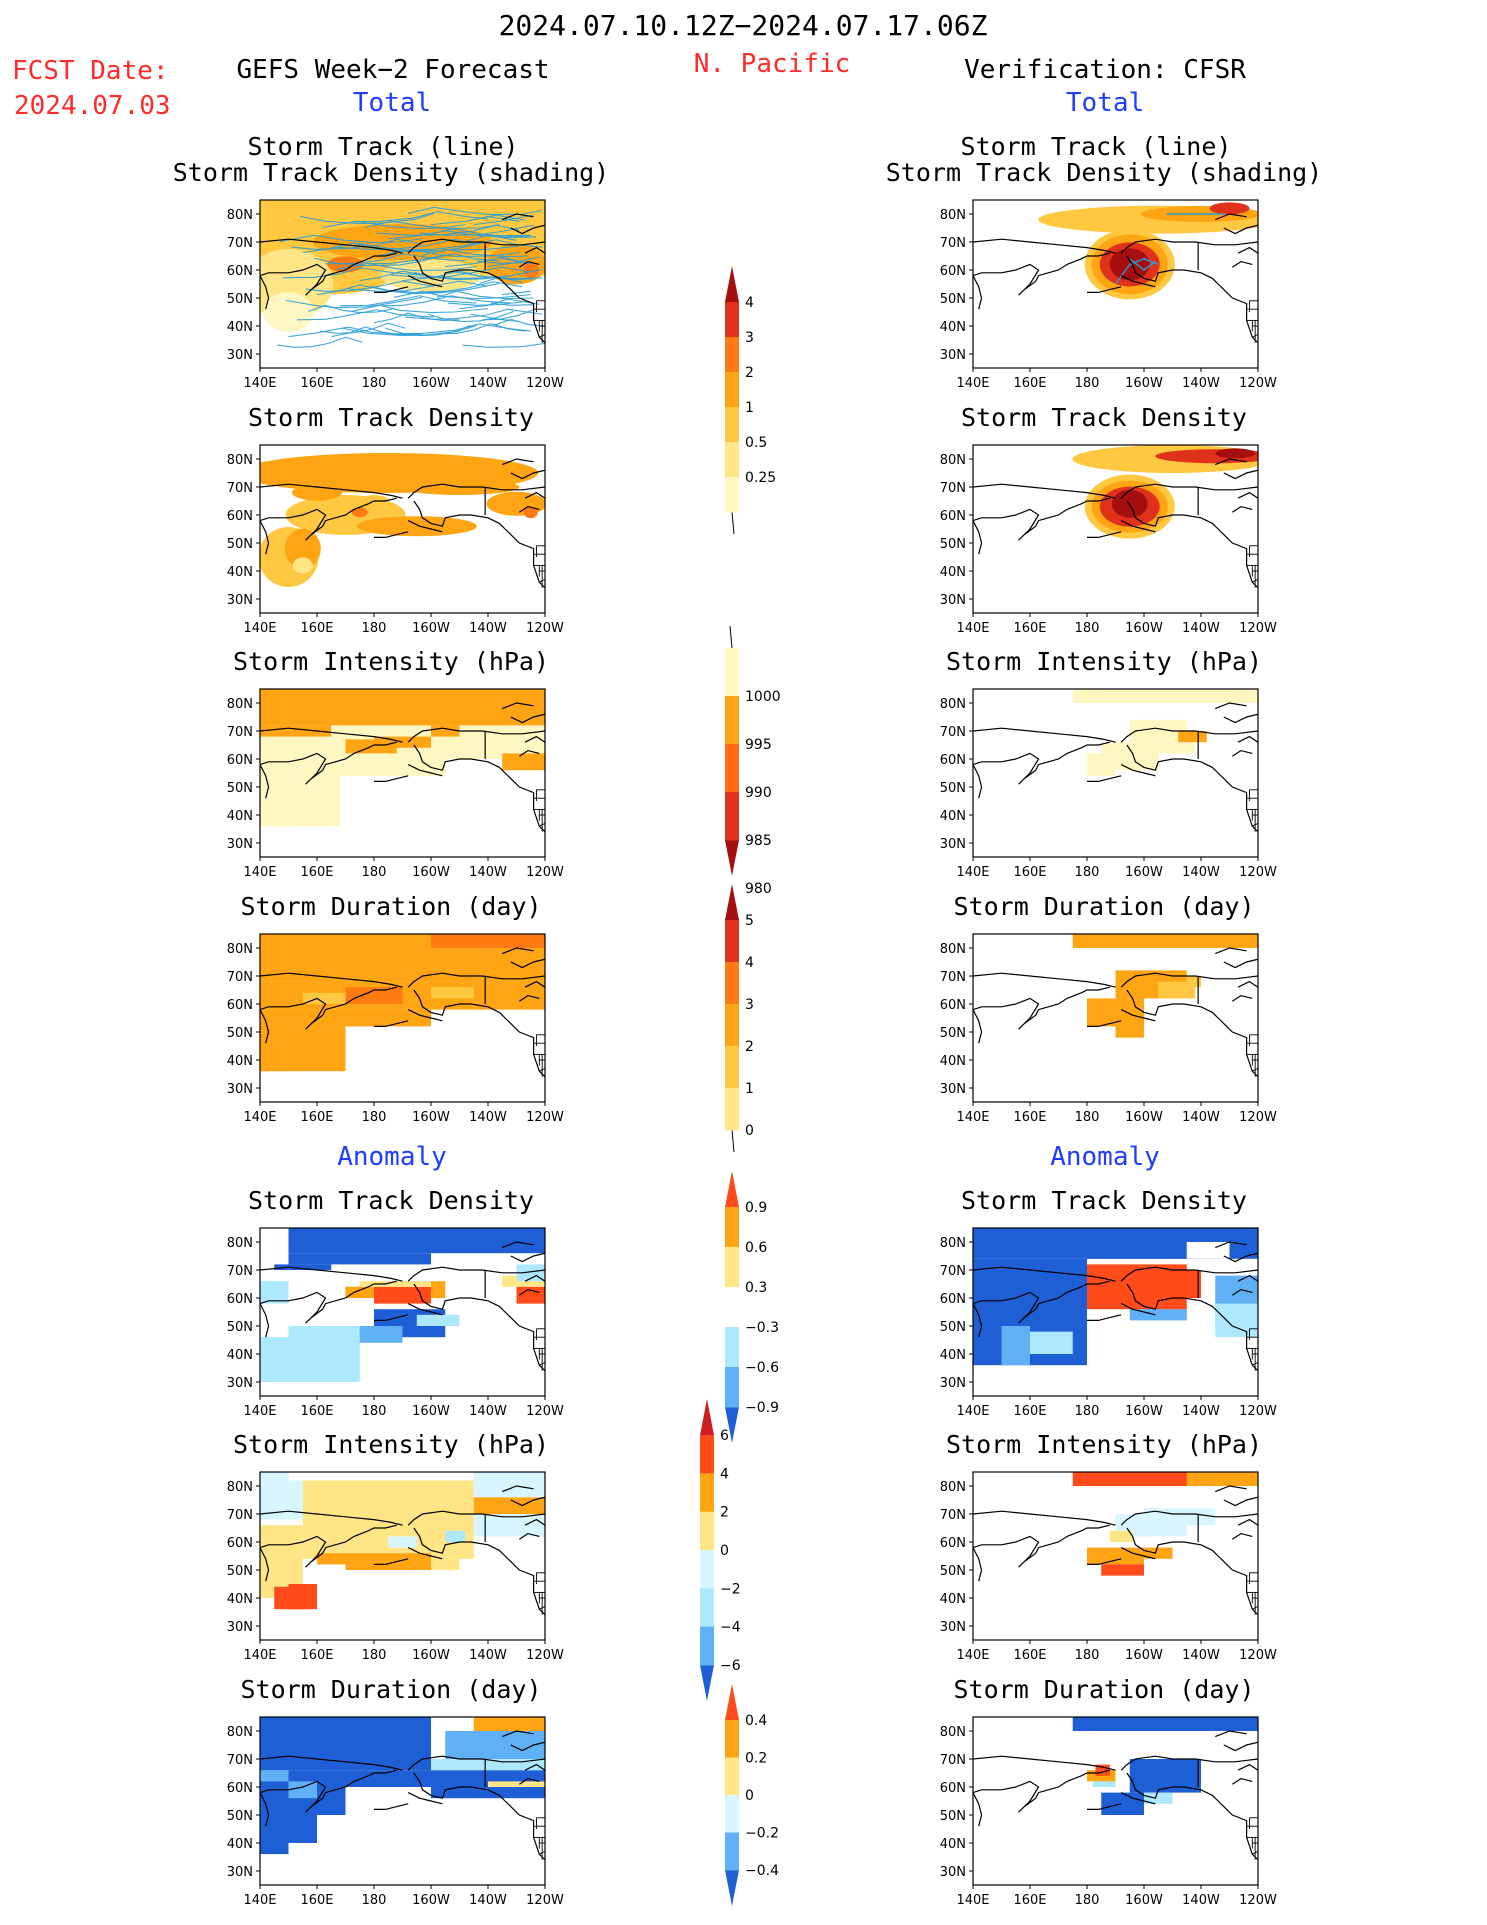 The image size is (1487, 1925). What do you see at coordinates (1104, 172) in the screenshot?
I see `right-panel1-title-b: Storm Track Density (shading)` at bounding box center [1104, 172].